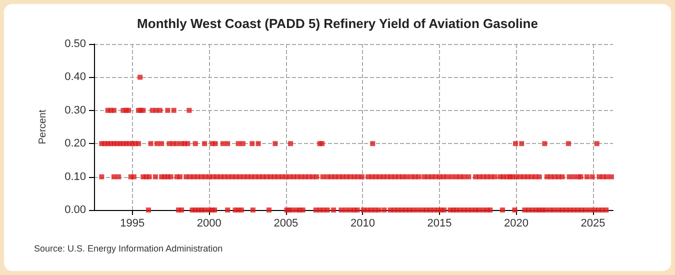  Describe the element at coordinates (75, 77) in the screenshot. I see `y-tick-label: 0.40` at that location.